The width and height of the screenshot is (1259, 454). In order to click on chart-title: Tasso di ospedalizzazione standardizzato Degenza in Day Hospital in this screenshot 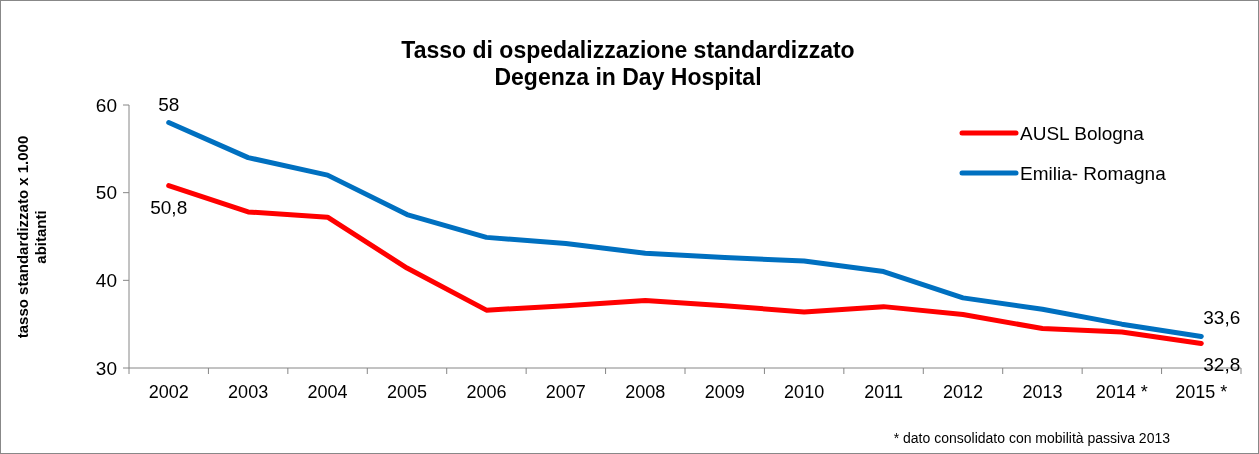, I will do `click(628, 63)`.